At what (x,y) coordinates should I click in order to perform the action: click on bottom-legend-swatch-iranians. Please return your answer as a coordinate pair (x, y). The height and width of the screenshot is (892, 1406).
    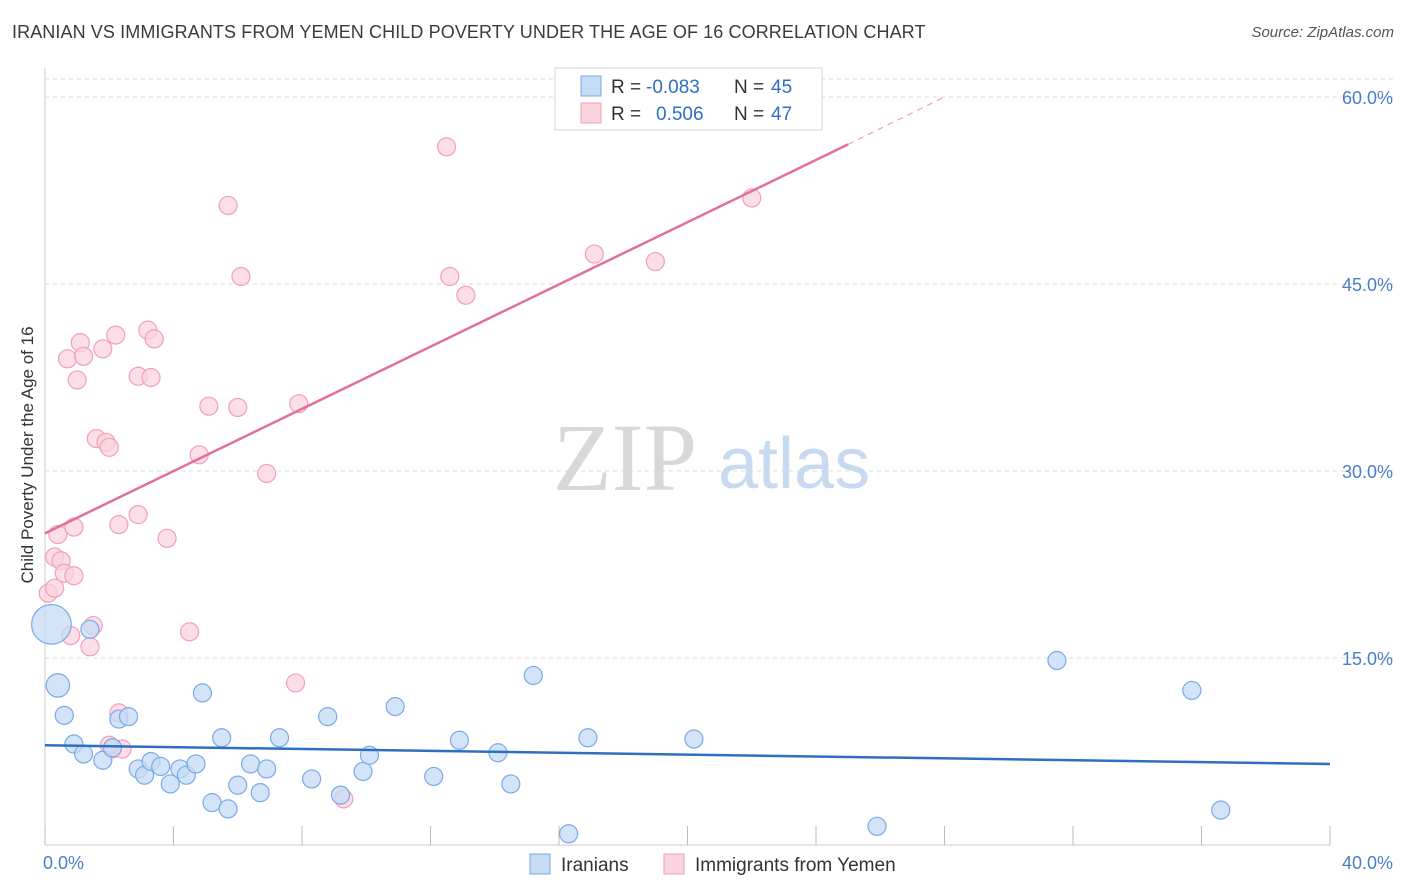
    Looking at the image, I should click on (540, 864).